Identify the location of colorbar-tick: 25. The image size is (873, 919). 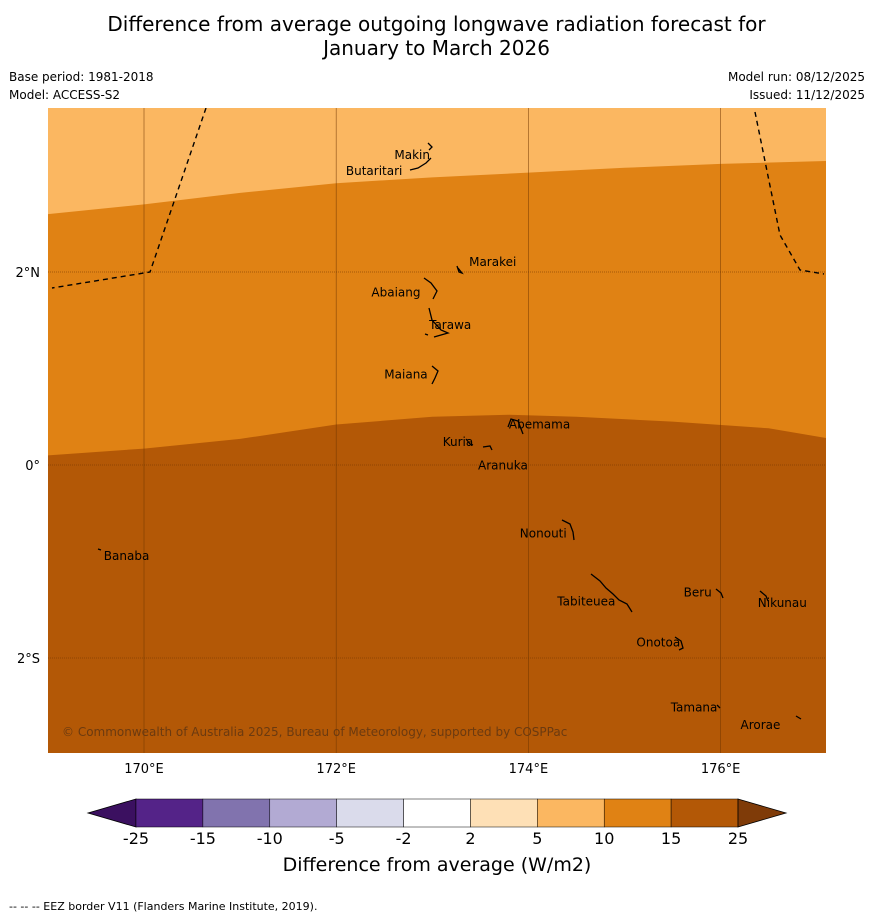
(738, 838).